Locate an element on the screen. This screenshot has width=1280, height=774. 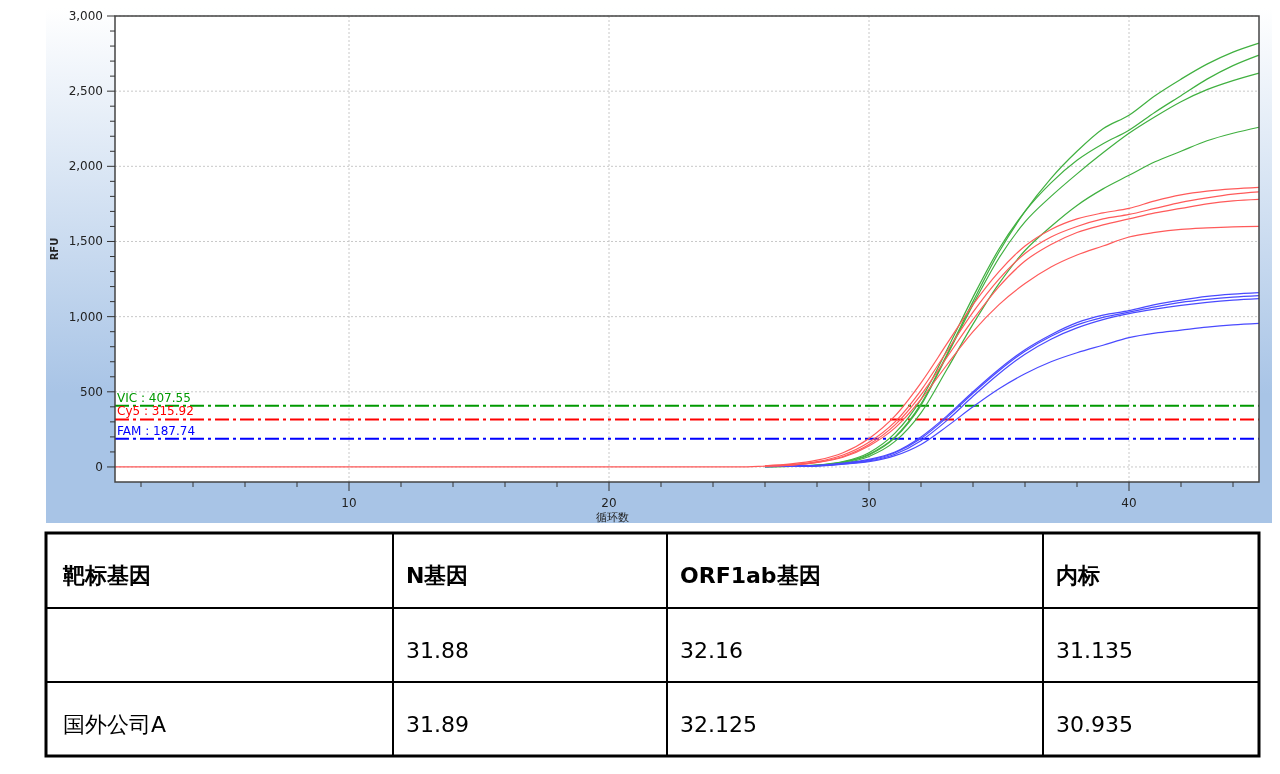
x-tick-label: 20 is located at coordinates (609, 503).